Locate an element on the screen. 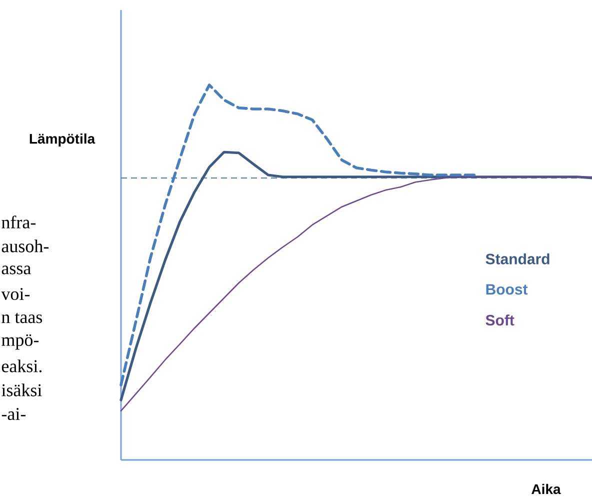  text: nfra- is located at coordinates (19, 222).